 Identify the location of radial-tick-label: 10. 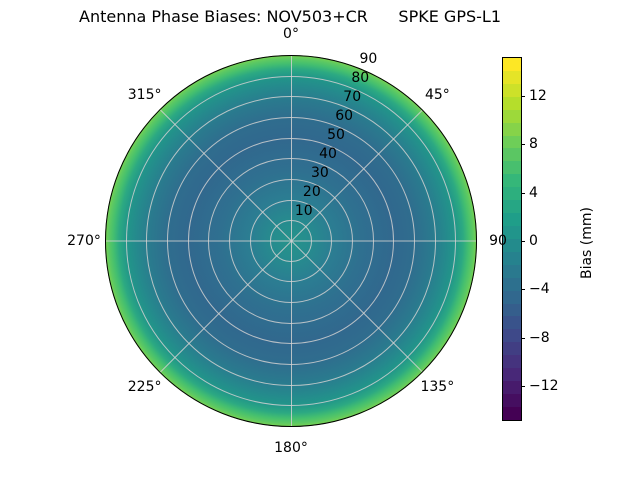
(303, 210).